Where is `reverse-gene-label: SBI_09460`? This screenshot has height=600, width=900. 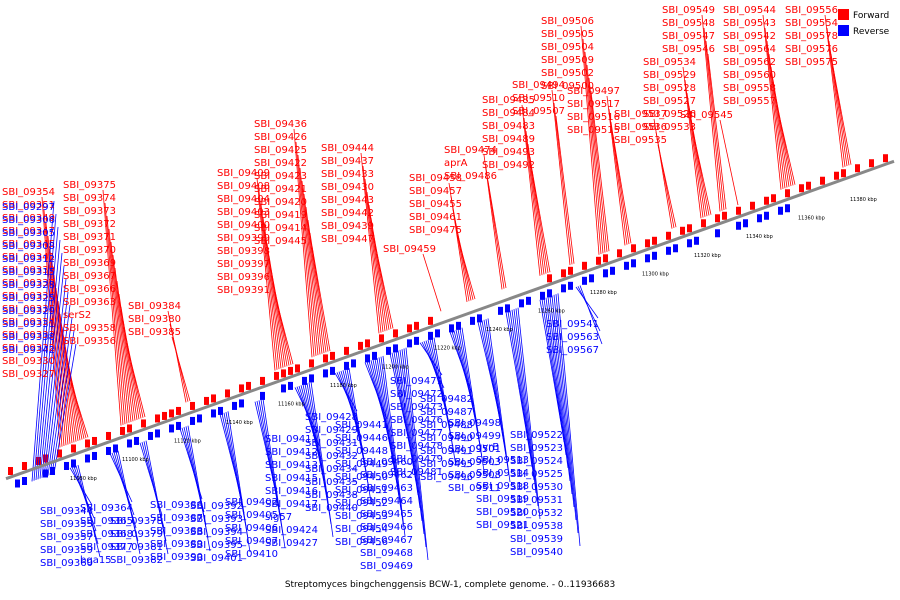 reverse-gene-label: SBI_09460 is located at coordinates (386, 462).